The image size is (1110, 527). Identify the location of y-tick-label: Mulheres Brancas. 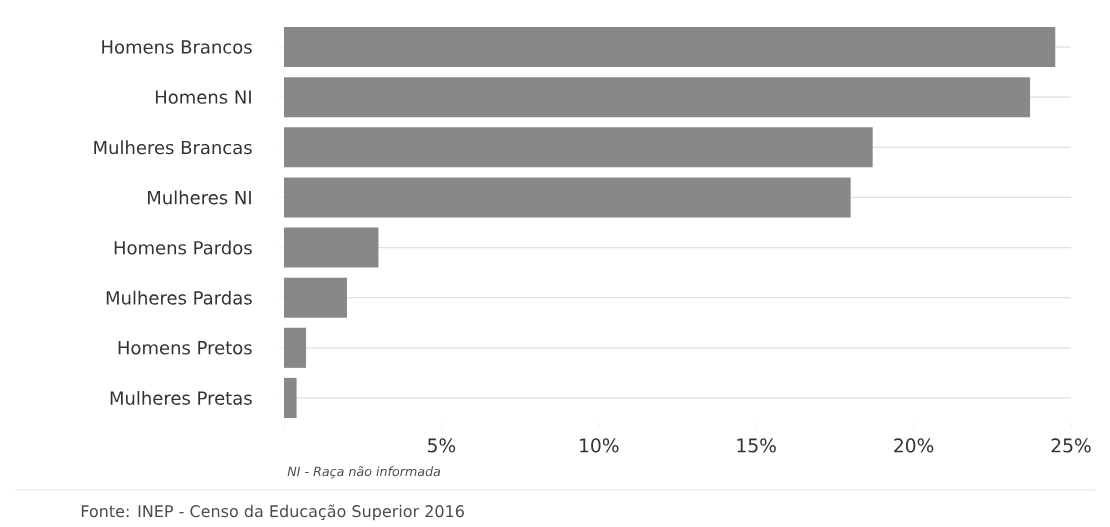
(173, 147).